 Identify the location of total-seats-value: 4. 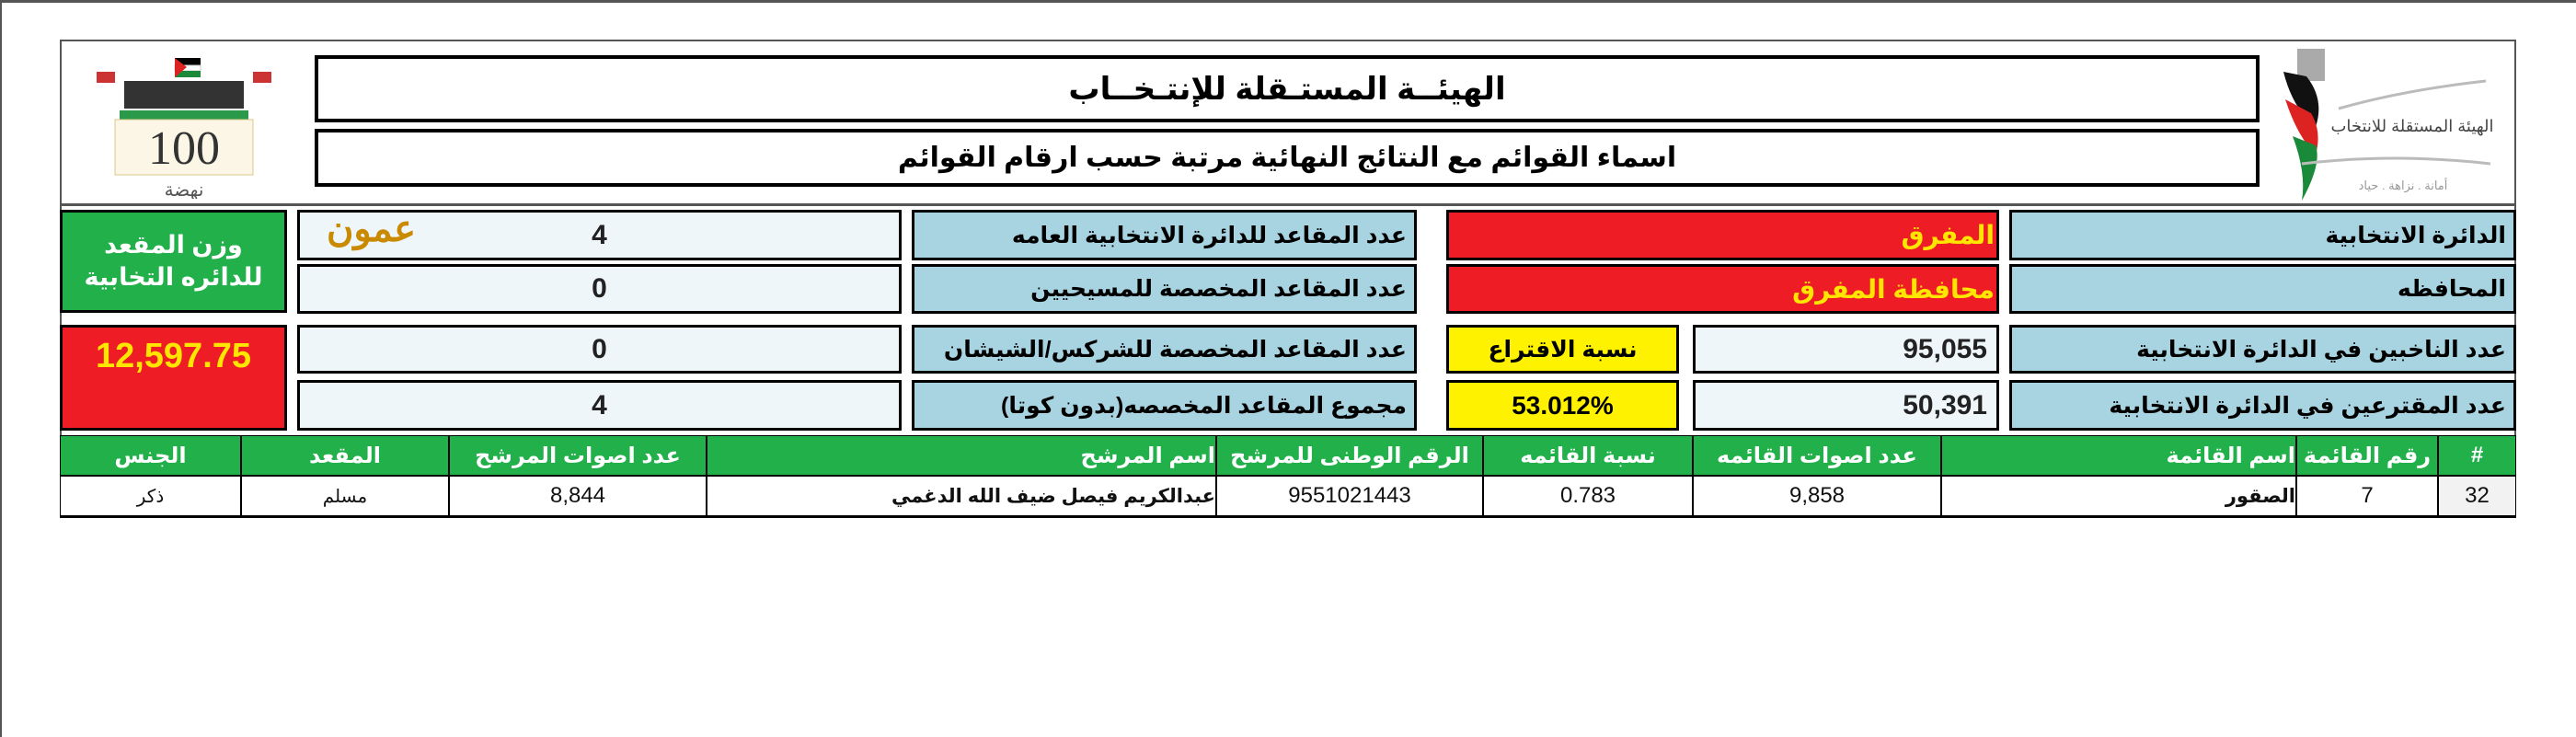
(599, 406).